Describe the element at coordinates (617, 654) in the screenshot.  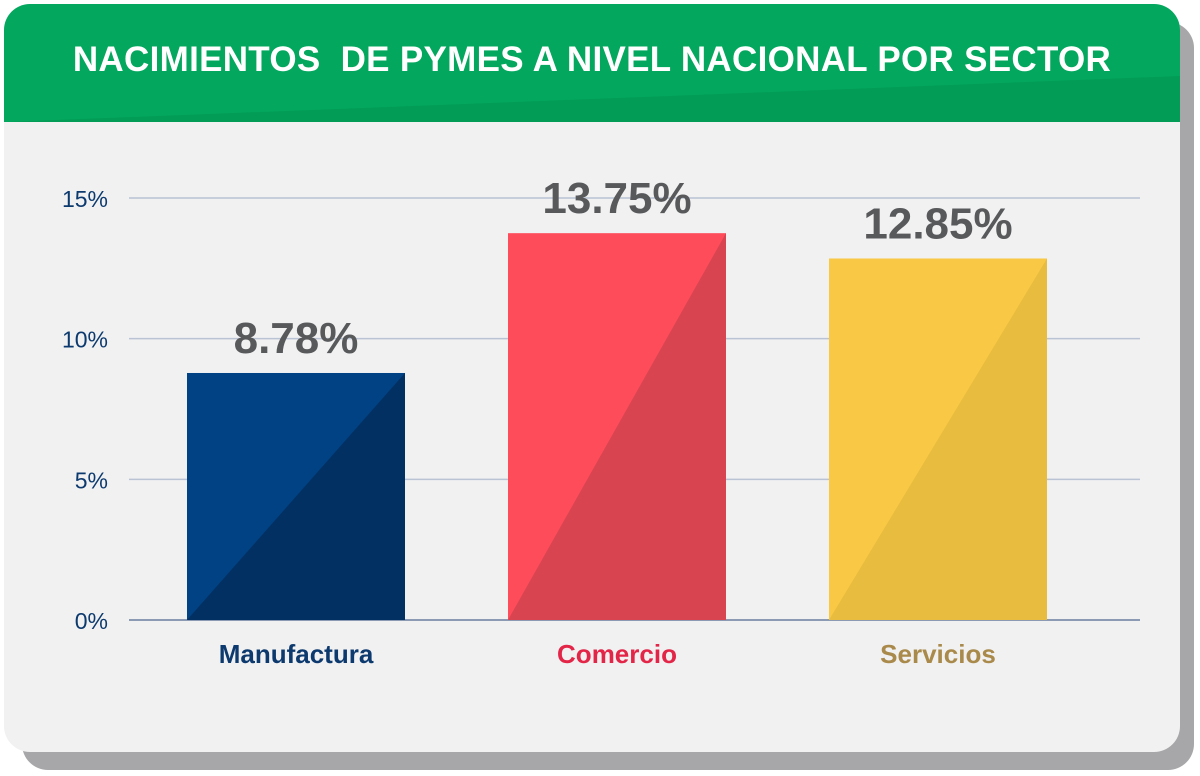
I see `category-label: Comercio` at that location.